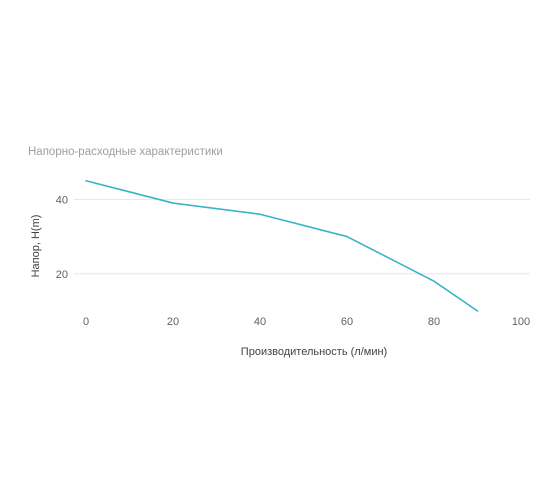 This screenshot has width=560, height=504. What do you see at coordinates (314, 352) in the screenshot?
I see `x-axis-label: Производительность (л/мин)` at bounding box center [314, 352].